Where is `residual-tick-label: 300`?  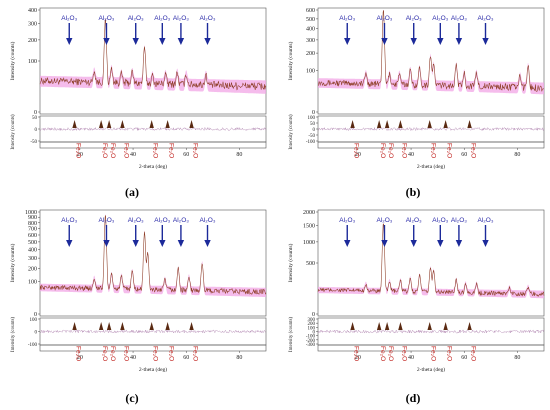
residual-tick-label: 300 is located at coordinates (312, 320).